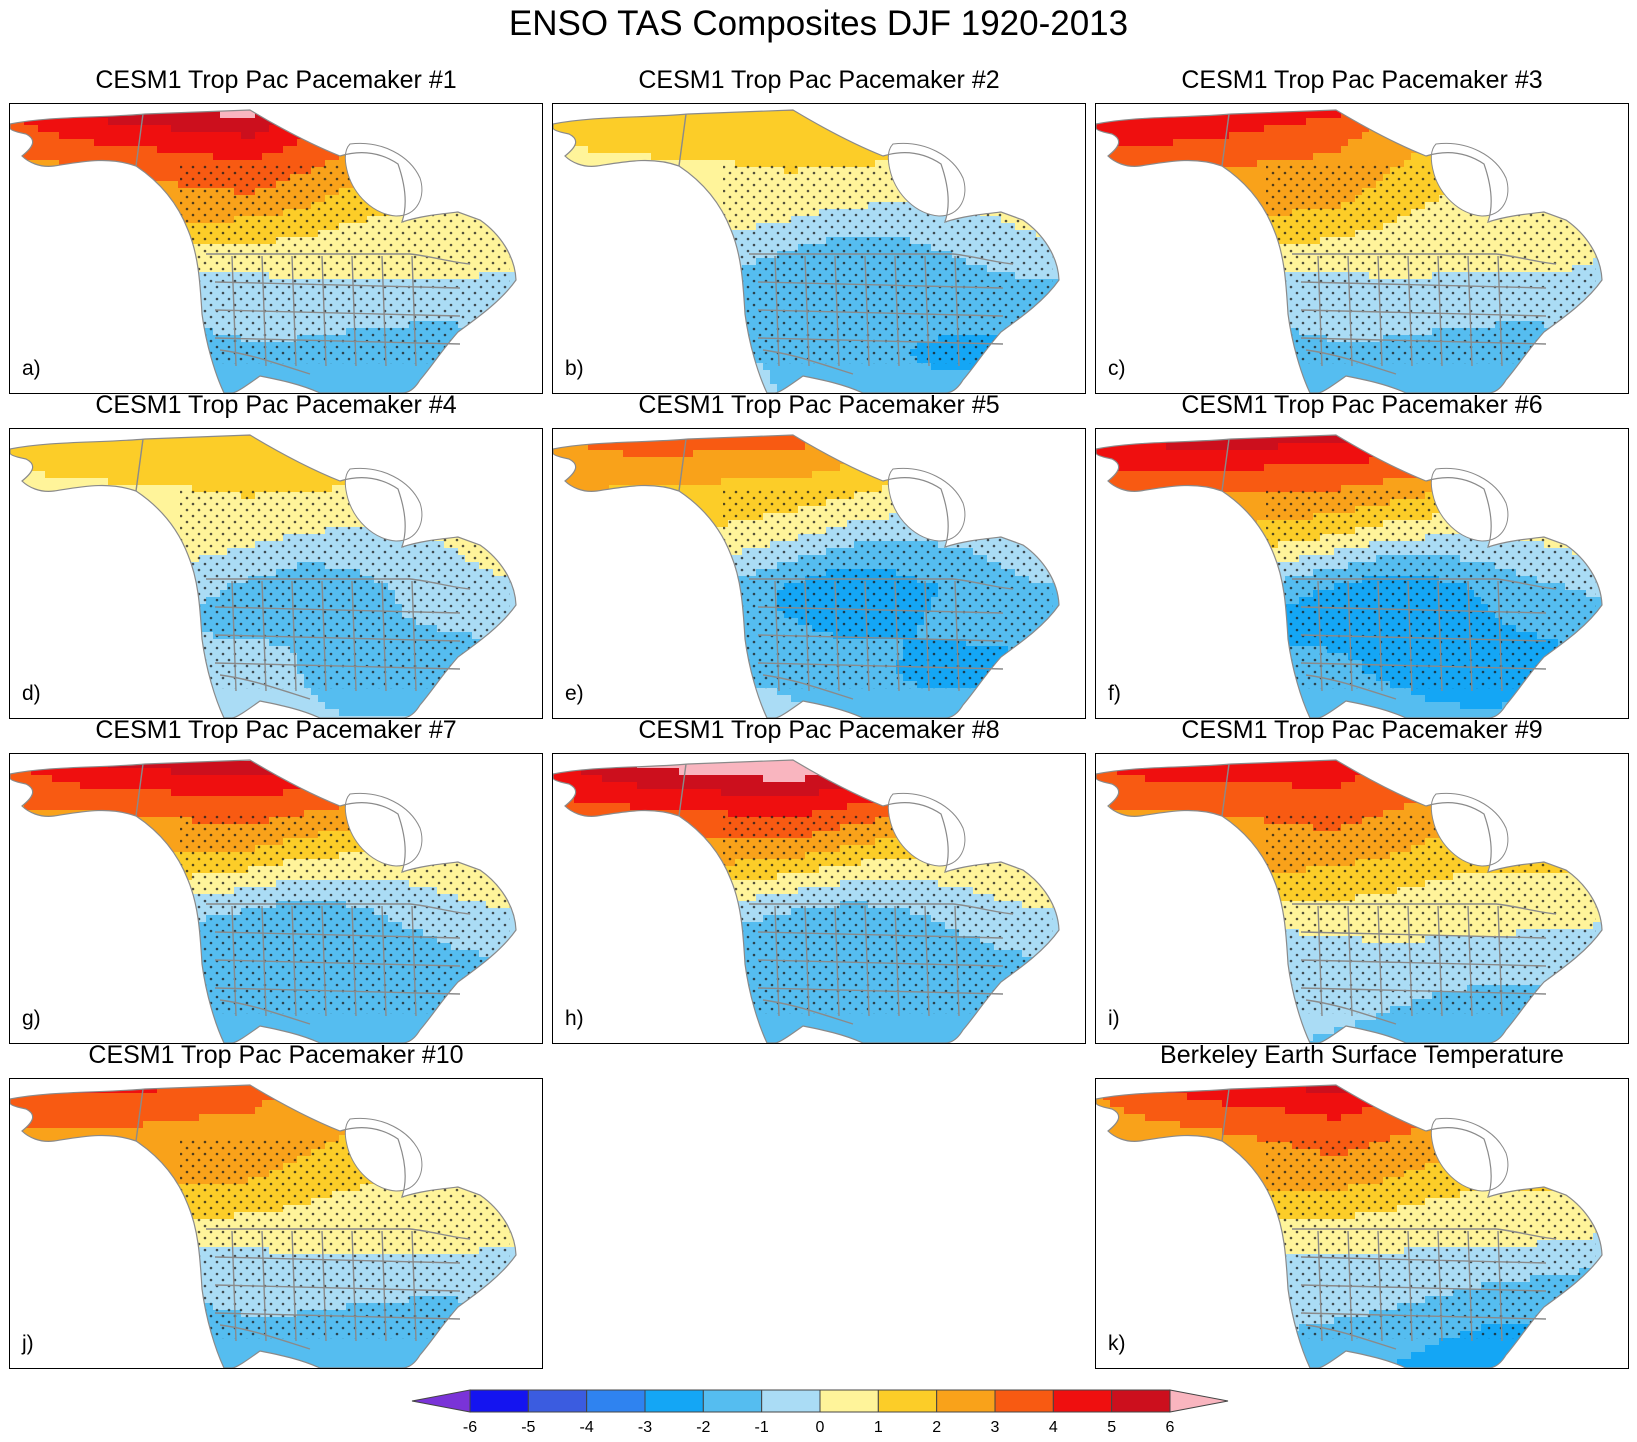 The image size is (1637, 1442). I want to click on colorbar-tick-label: -6, so click(470, 1427).